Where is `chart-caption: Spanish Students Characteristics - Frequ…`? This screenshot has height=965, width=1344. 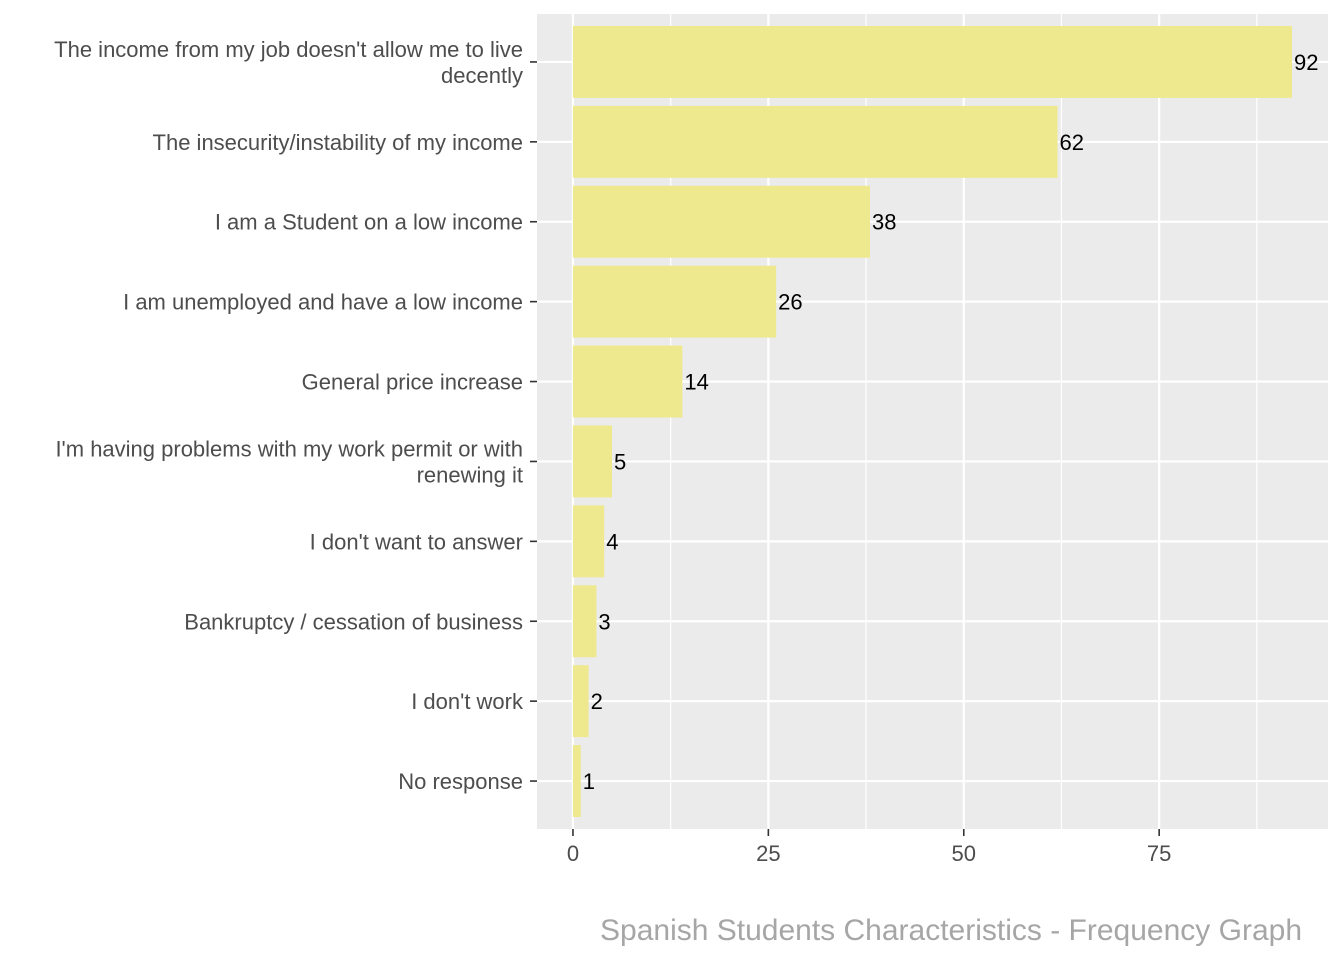
chart-caption: Spanish Students Characteristics - Frequ… is located at coordinates (951, 930).